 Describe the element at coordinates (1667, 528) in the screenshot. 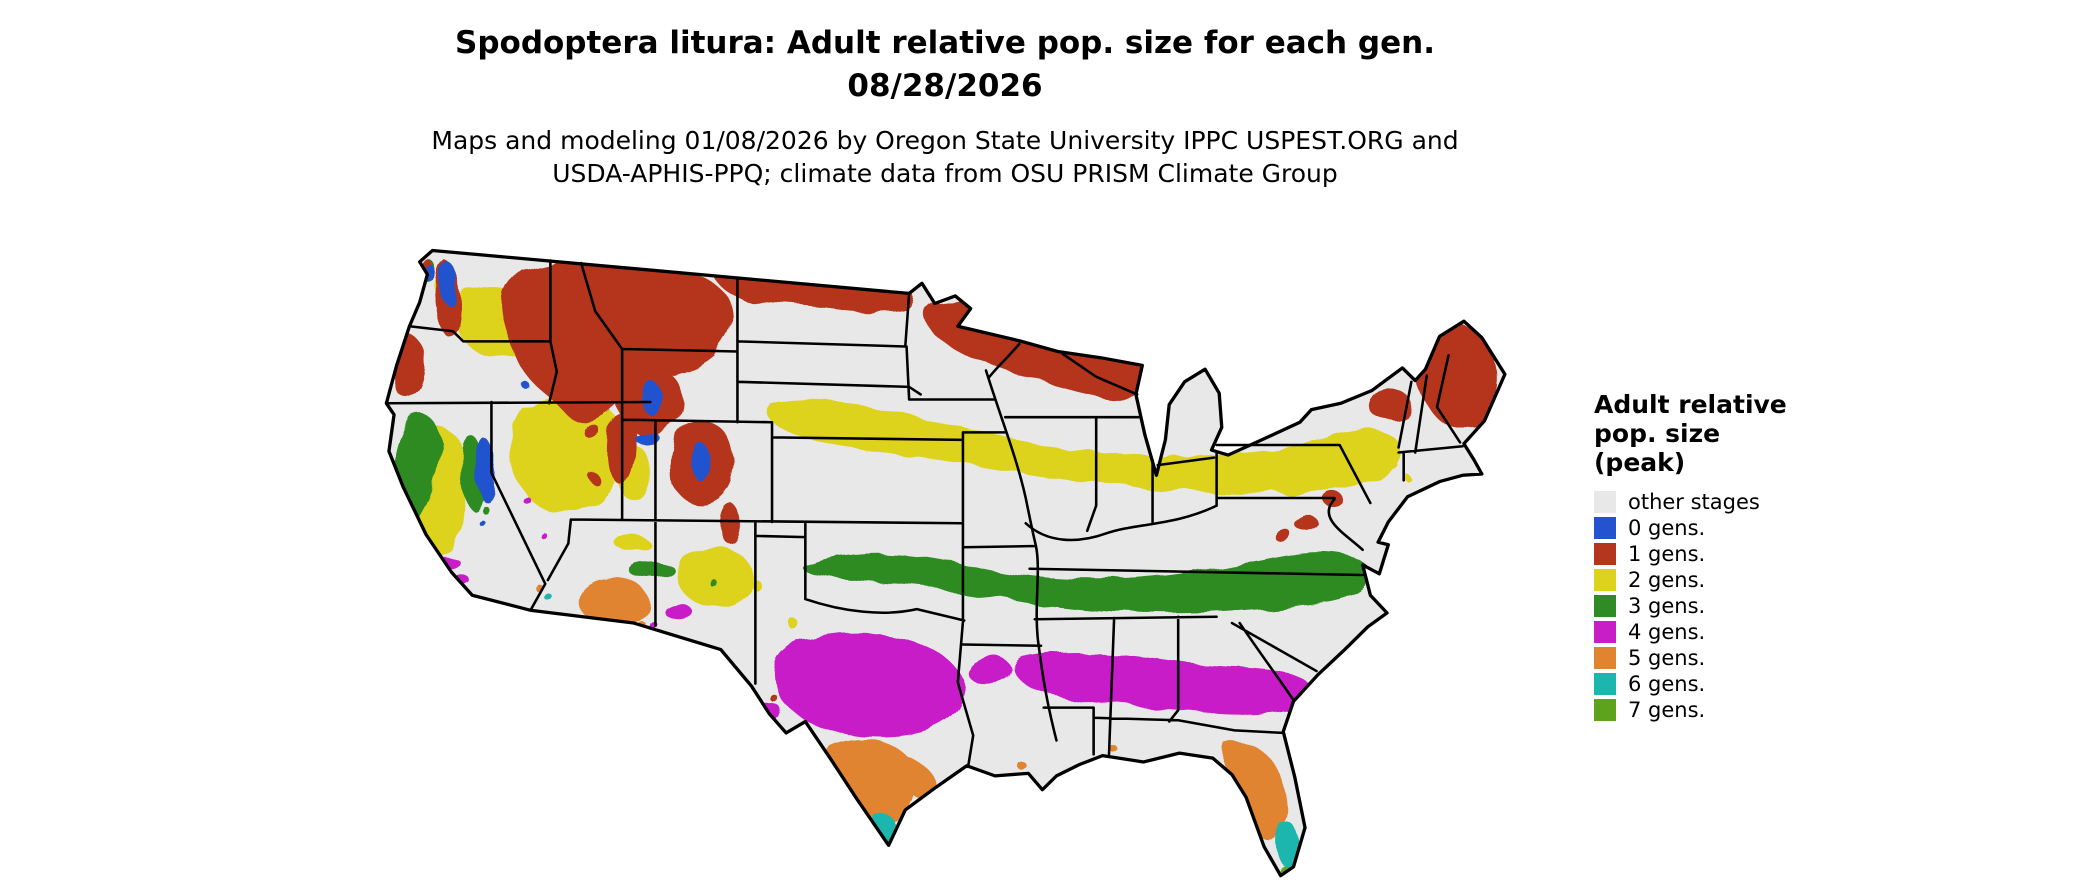

I see `legend-label: 0 gens.` at that location.